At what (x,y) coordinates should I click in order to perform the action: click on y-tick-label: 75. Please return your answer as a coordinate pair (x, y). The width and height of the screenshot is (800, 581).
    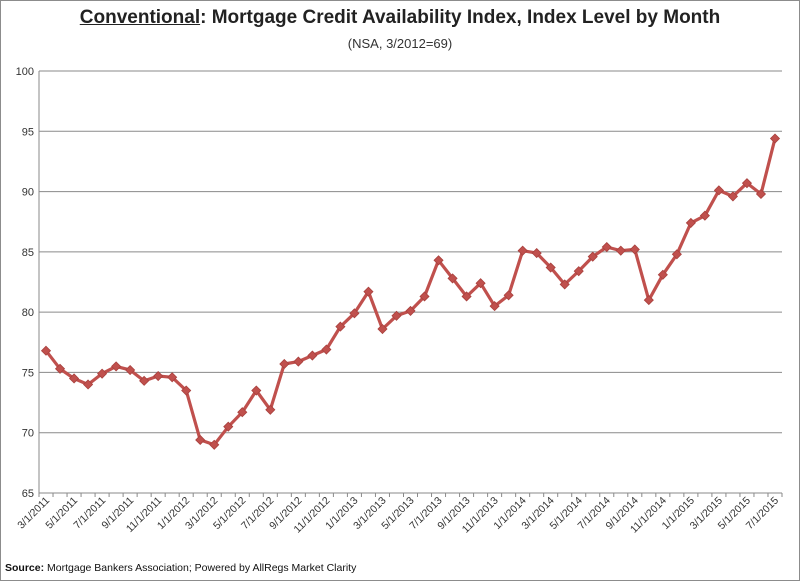
    Looking at the image, I should click on (28, 373).